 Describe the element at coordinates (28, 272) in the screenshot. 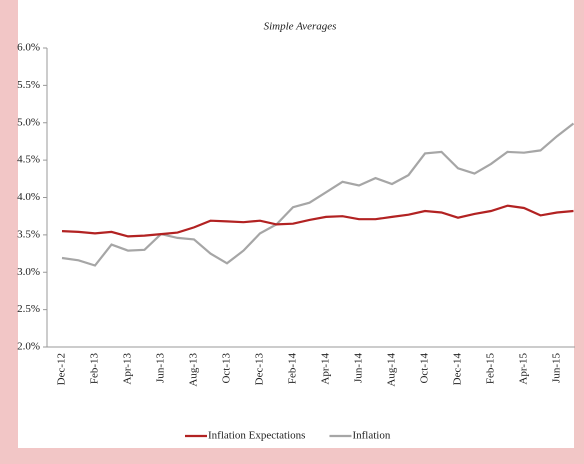

I see `y-tick-label: 3.0%` at that location.